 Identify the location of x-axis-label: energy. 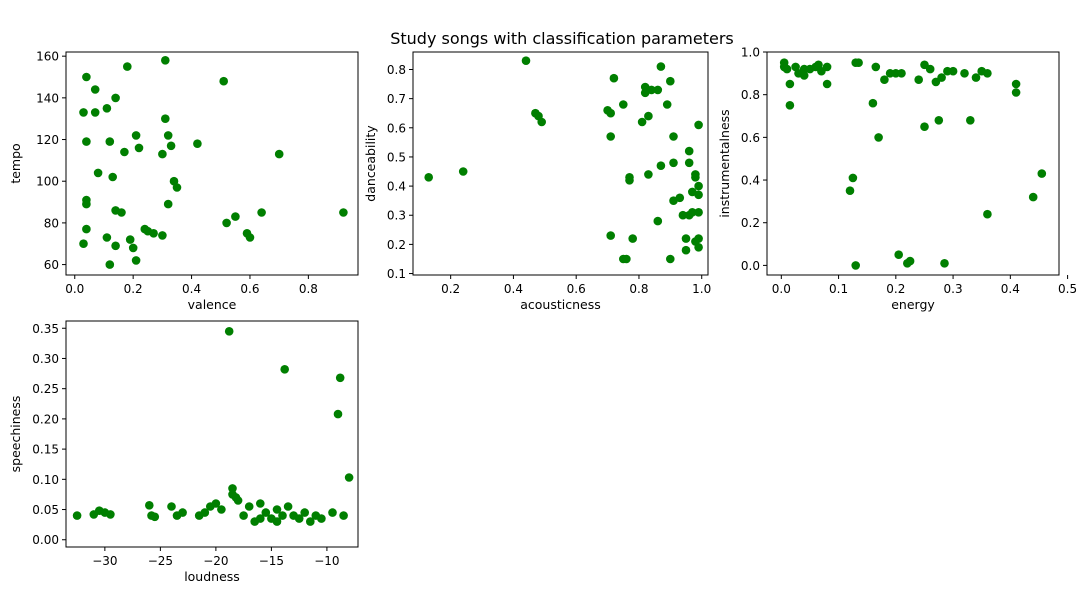
(913, 304).